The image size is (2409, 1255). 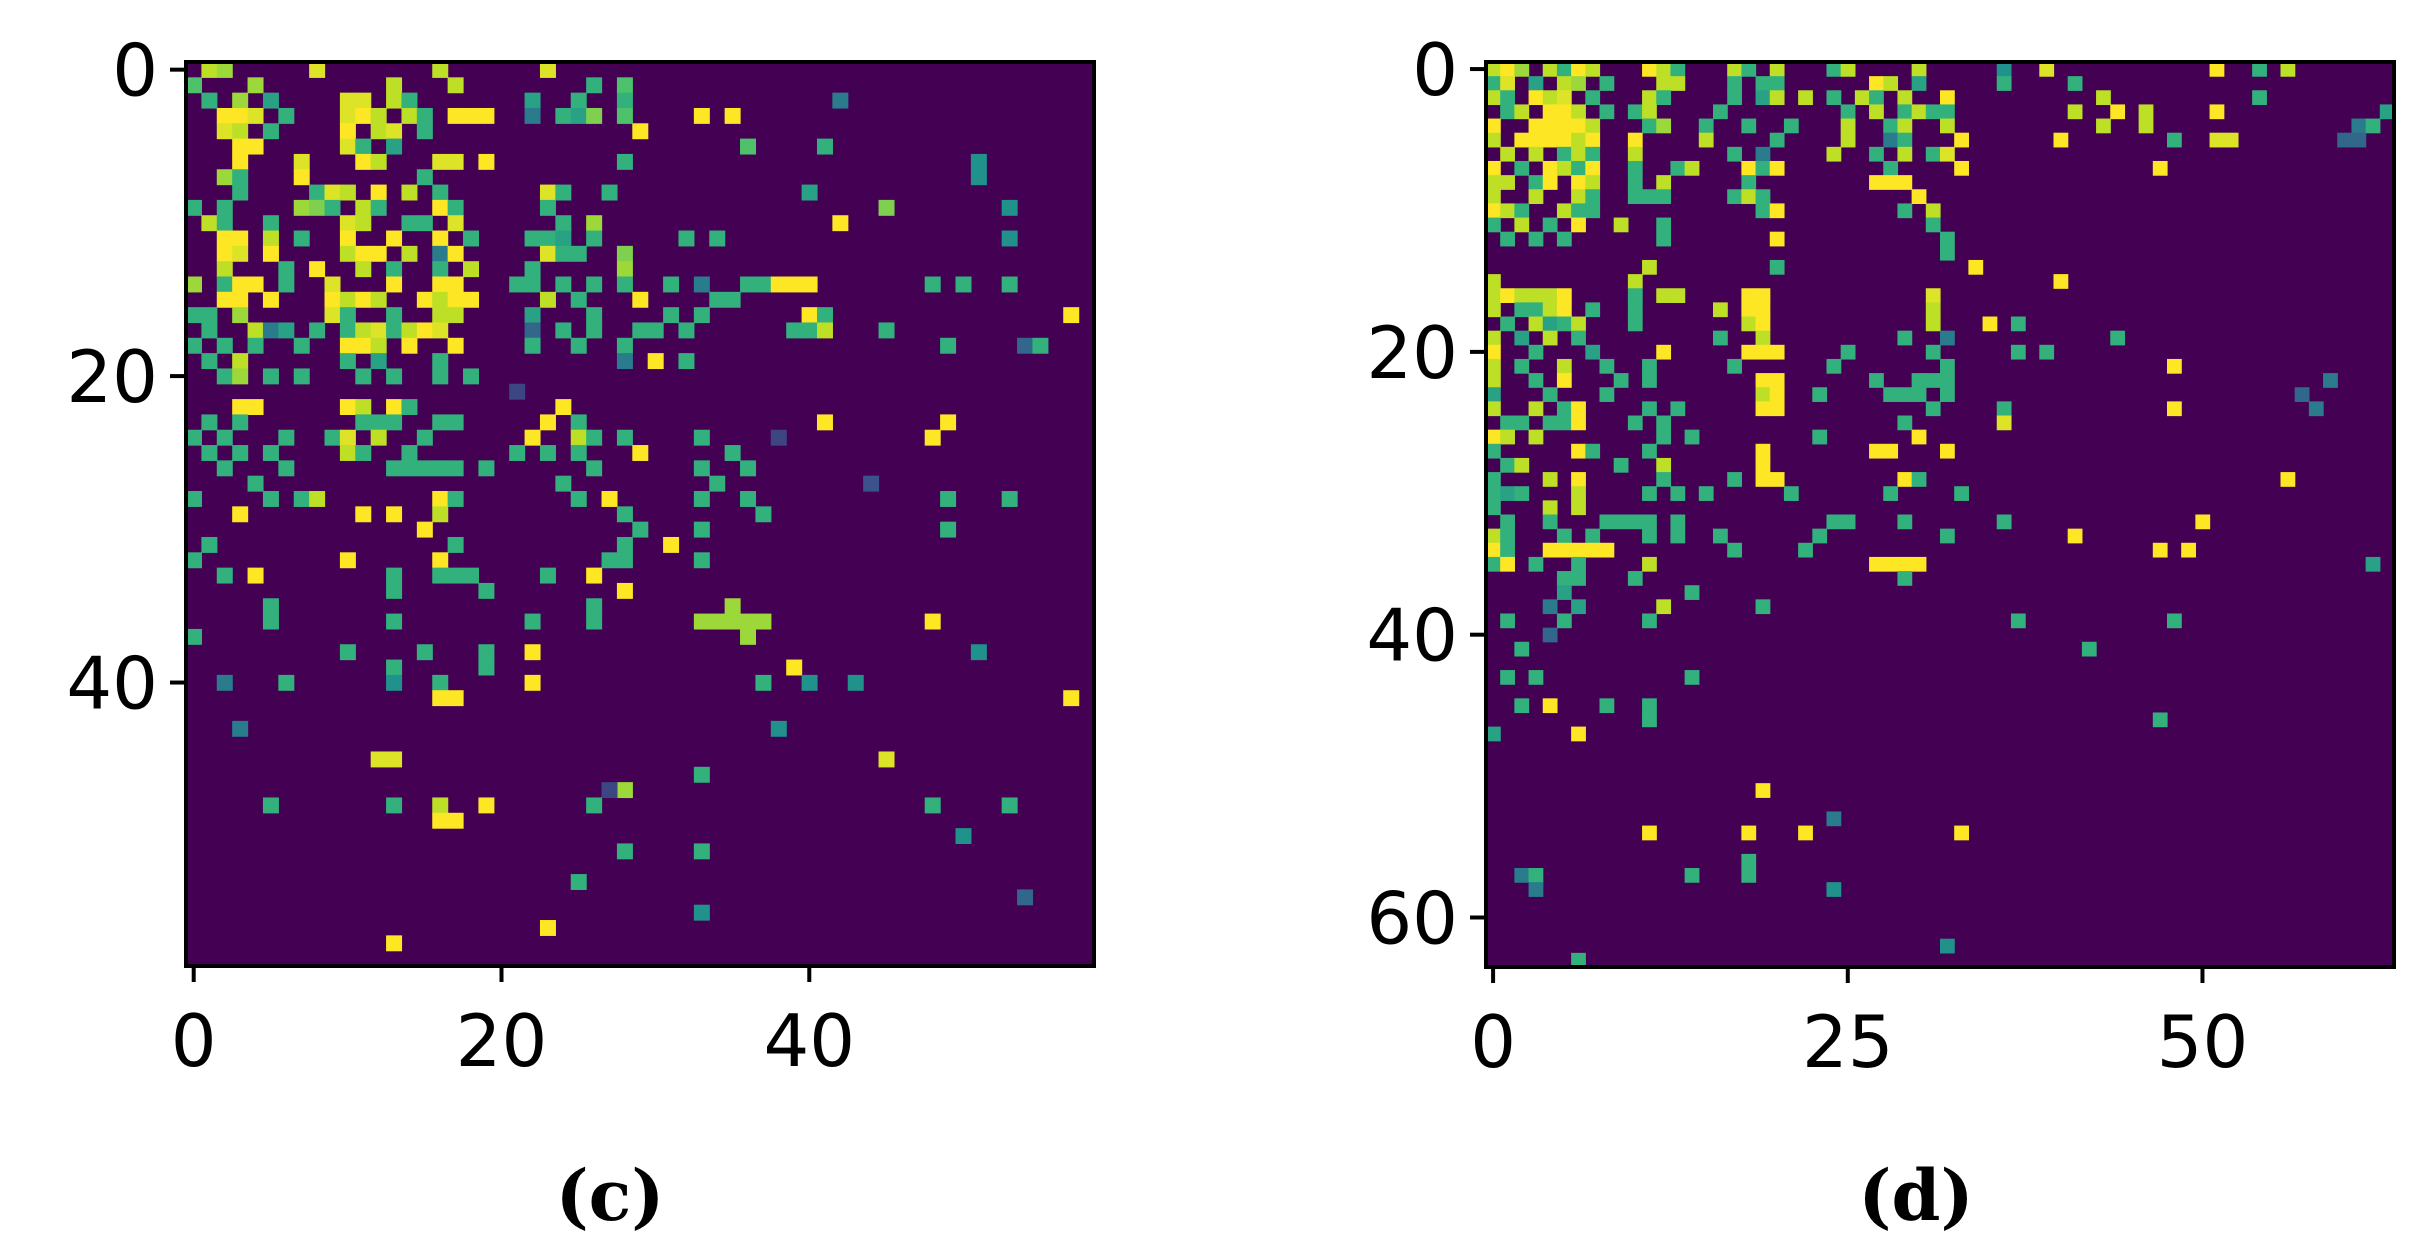 What do you see at coordinates (1412, 636) in the screenshot?
I see `y-tick-label: 40` at bounding box center [1412, 636].